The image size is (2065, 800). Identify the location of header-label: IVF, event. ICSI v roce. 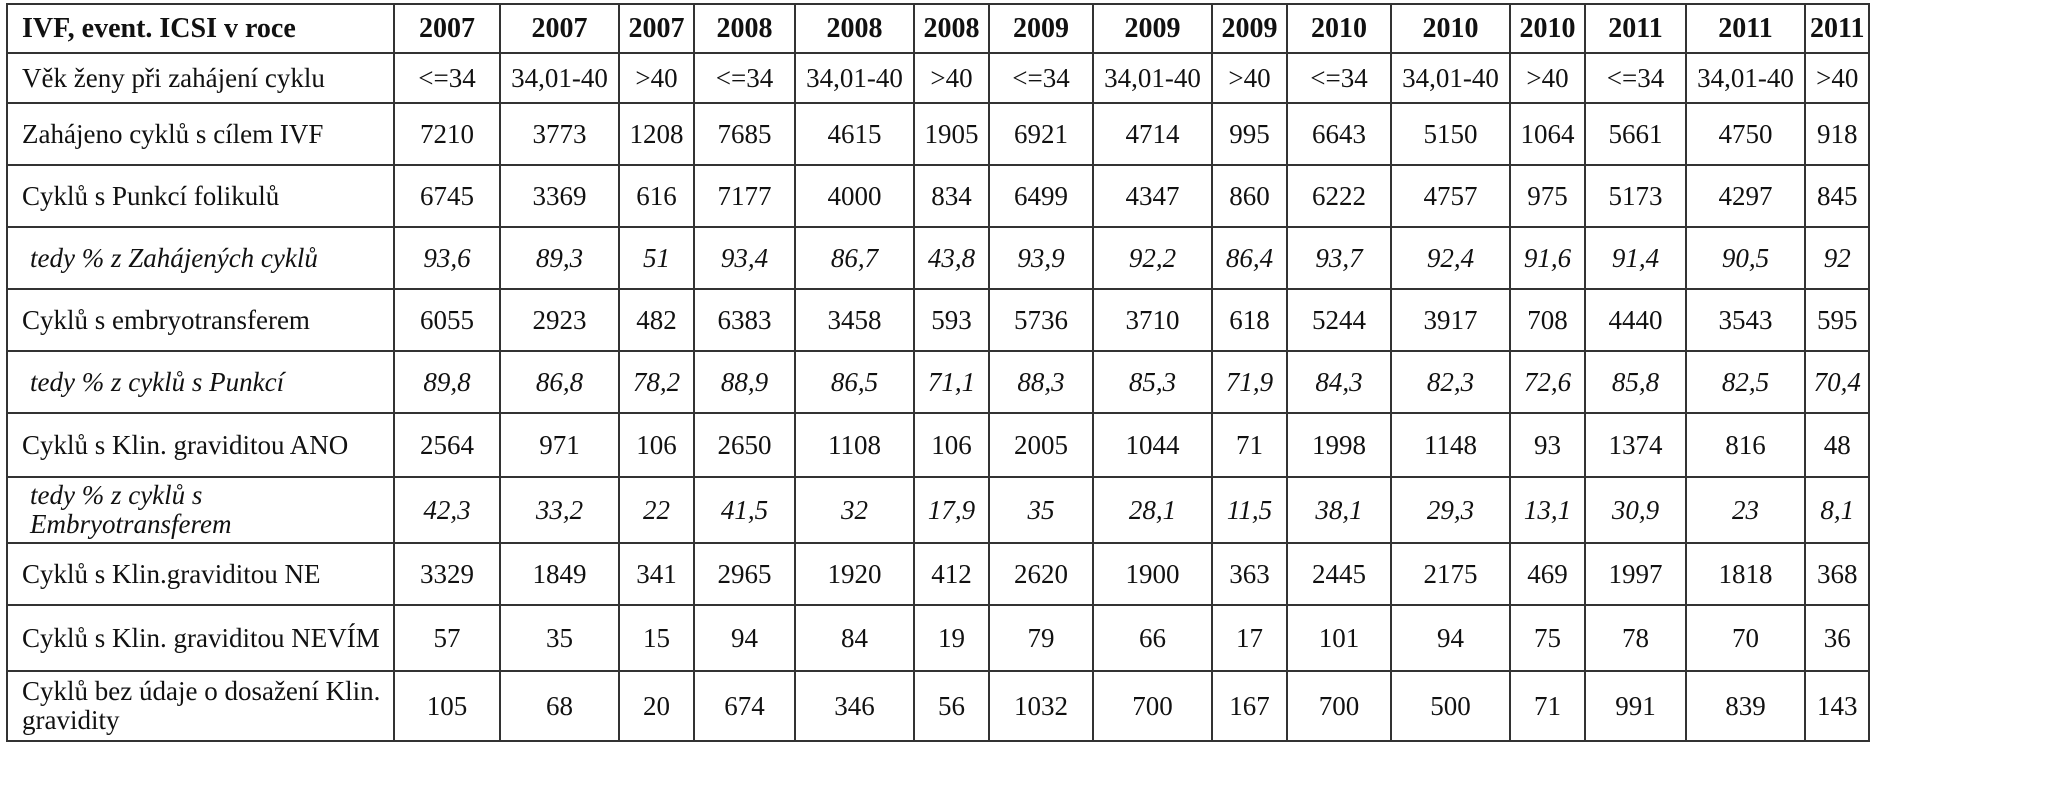
(200, 28).